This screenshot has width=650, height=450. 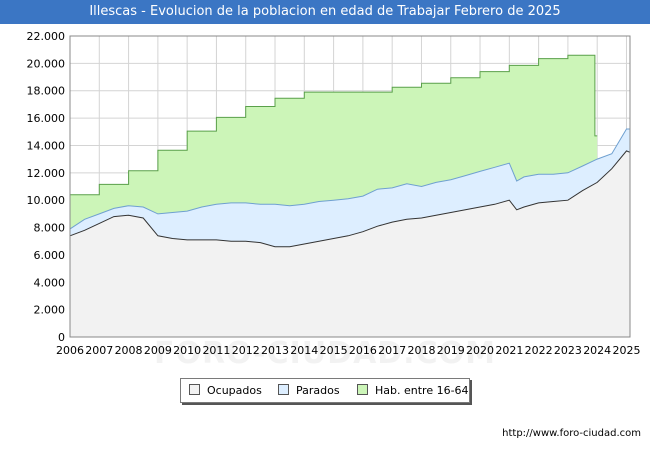 I want to click on x-tick-label: 2019, so click(x=451, y=350).